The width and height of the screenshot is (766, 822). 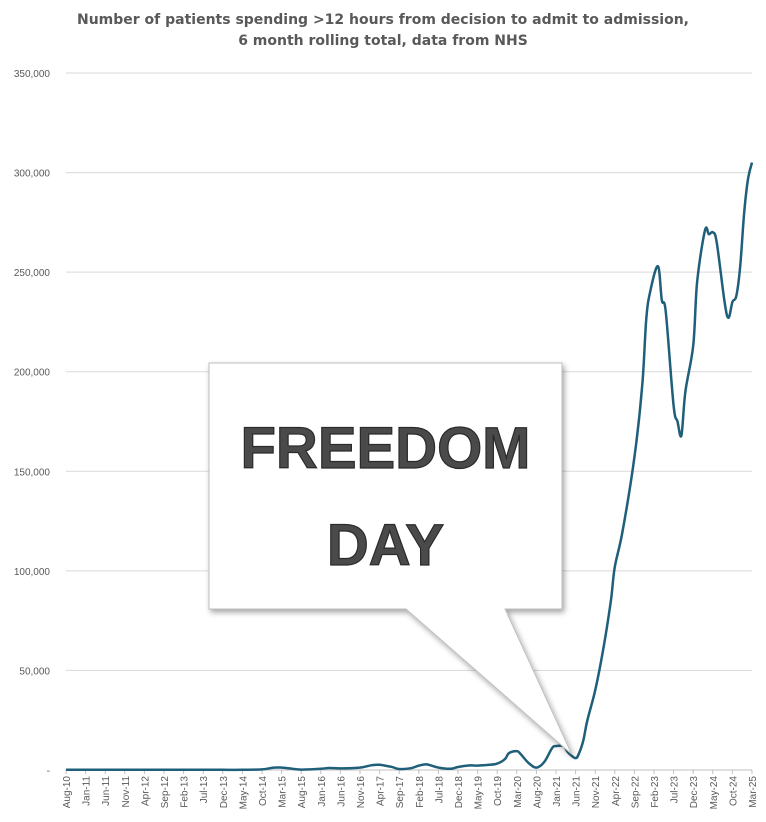 I want to click on x-tick-label: Sep-17, so click(x=400, y=792).